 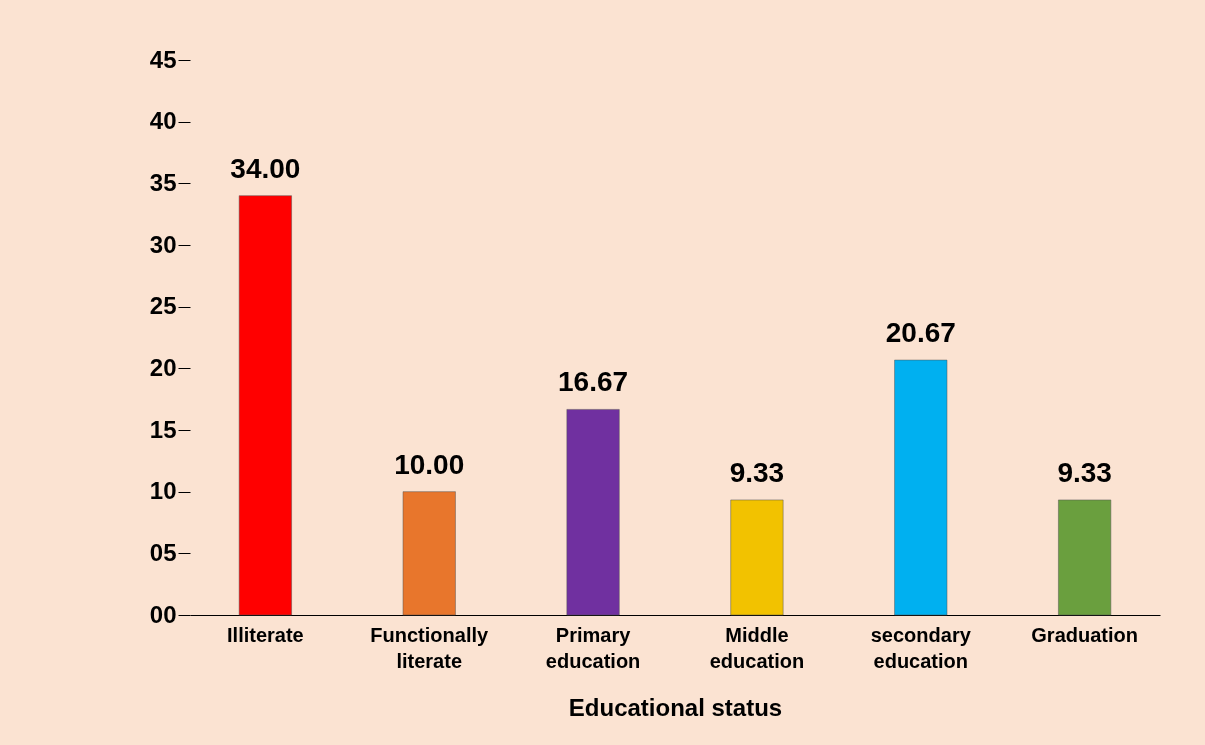 What do you see at coordinates (920, 333) in the screenshot?
I see `data-label: 20.67` at bounding box center [920, 333].